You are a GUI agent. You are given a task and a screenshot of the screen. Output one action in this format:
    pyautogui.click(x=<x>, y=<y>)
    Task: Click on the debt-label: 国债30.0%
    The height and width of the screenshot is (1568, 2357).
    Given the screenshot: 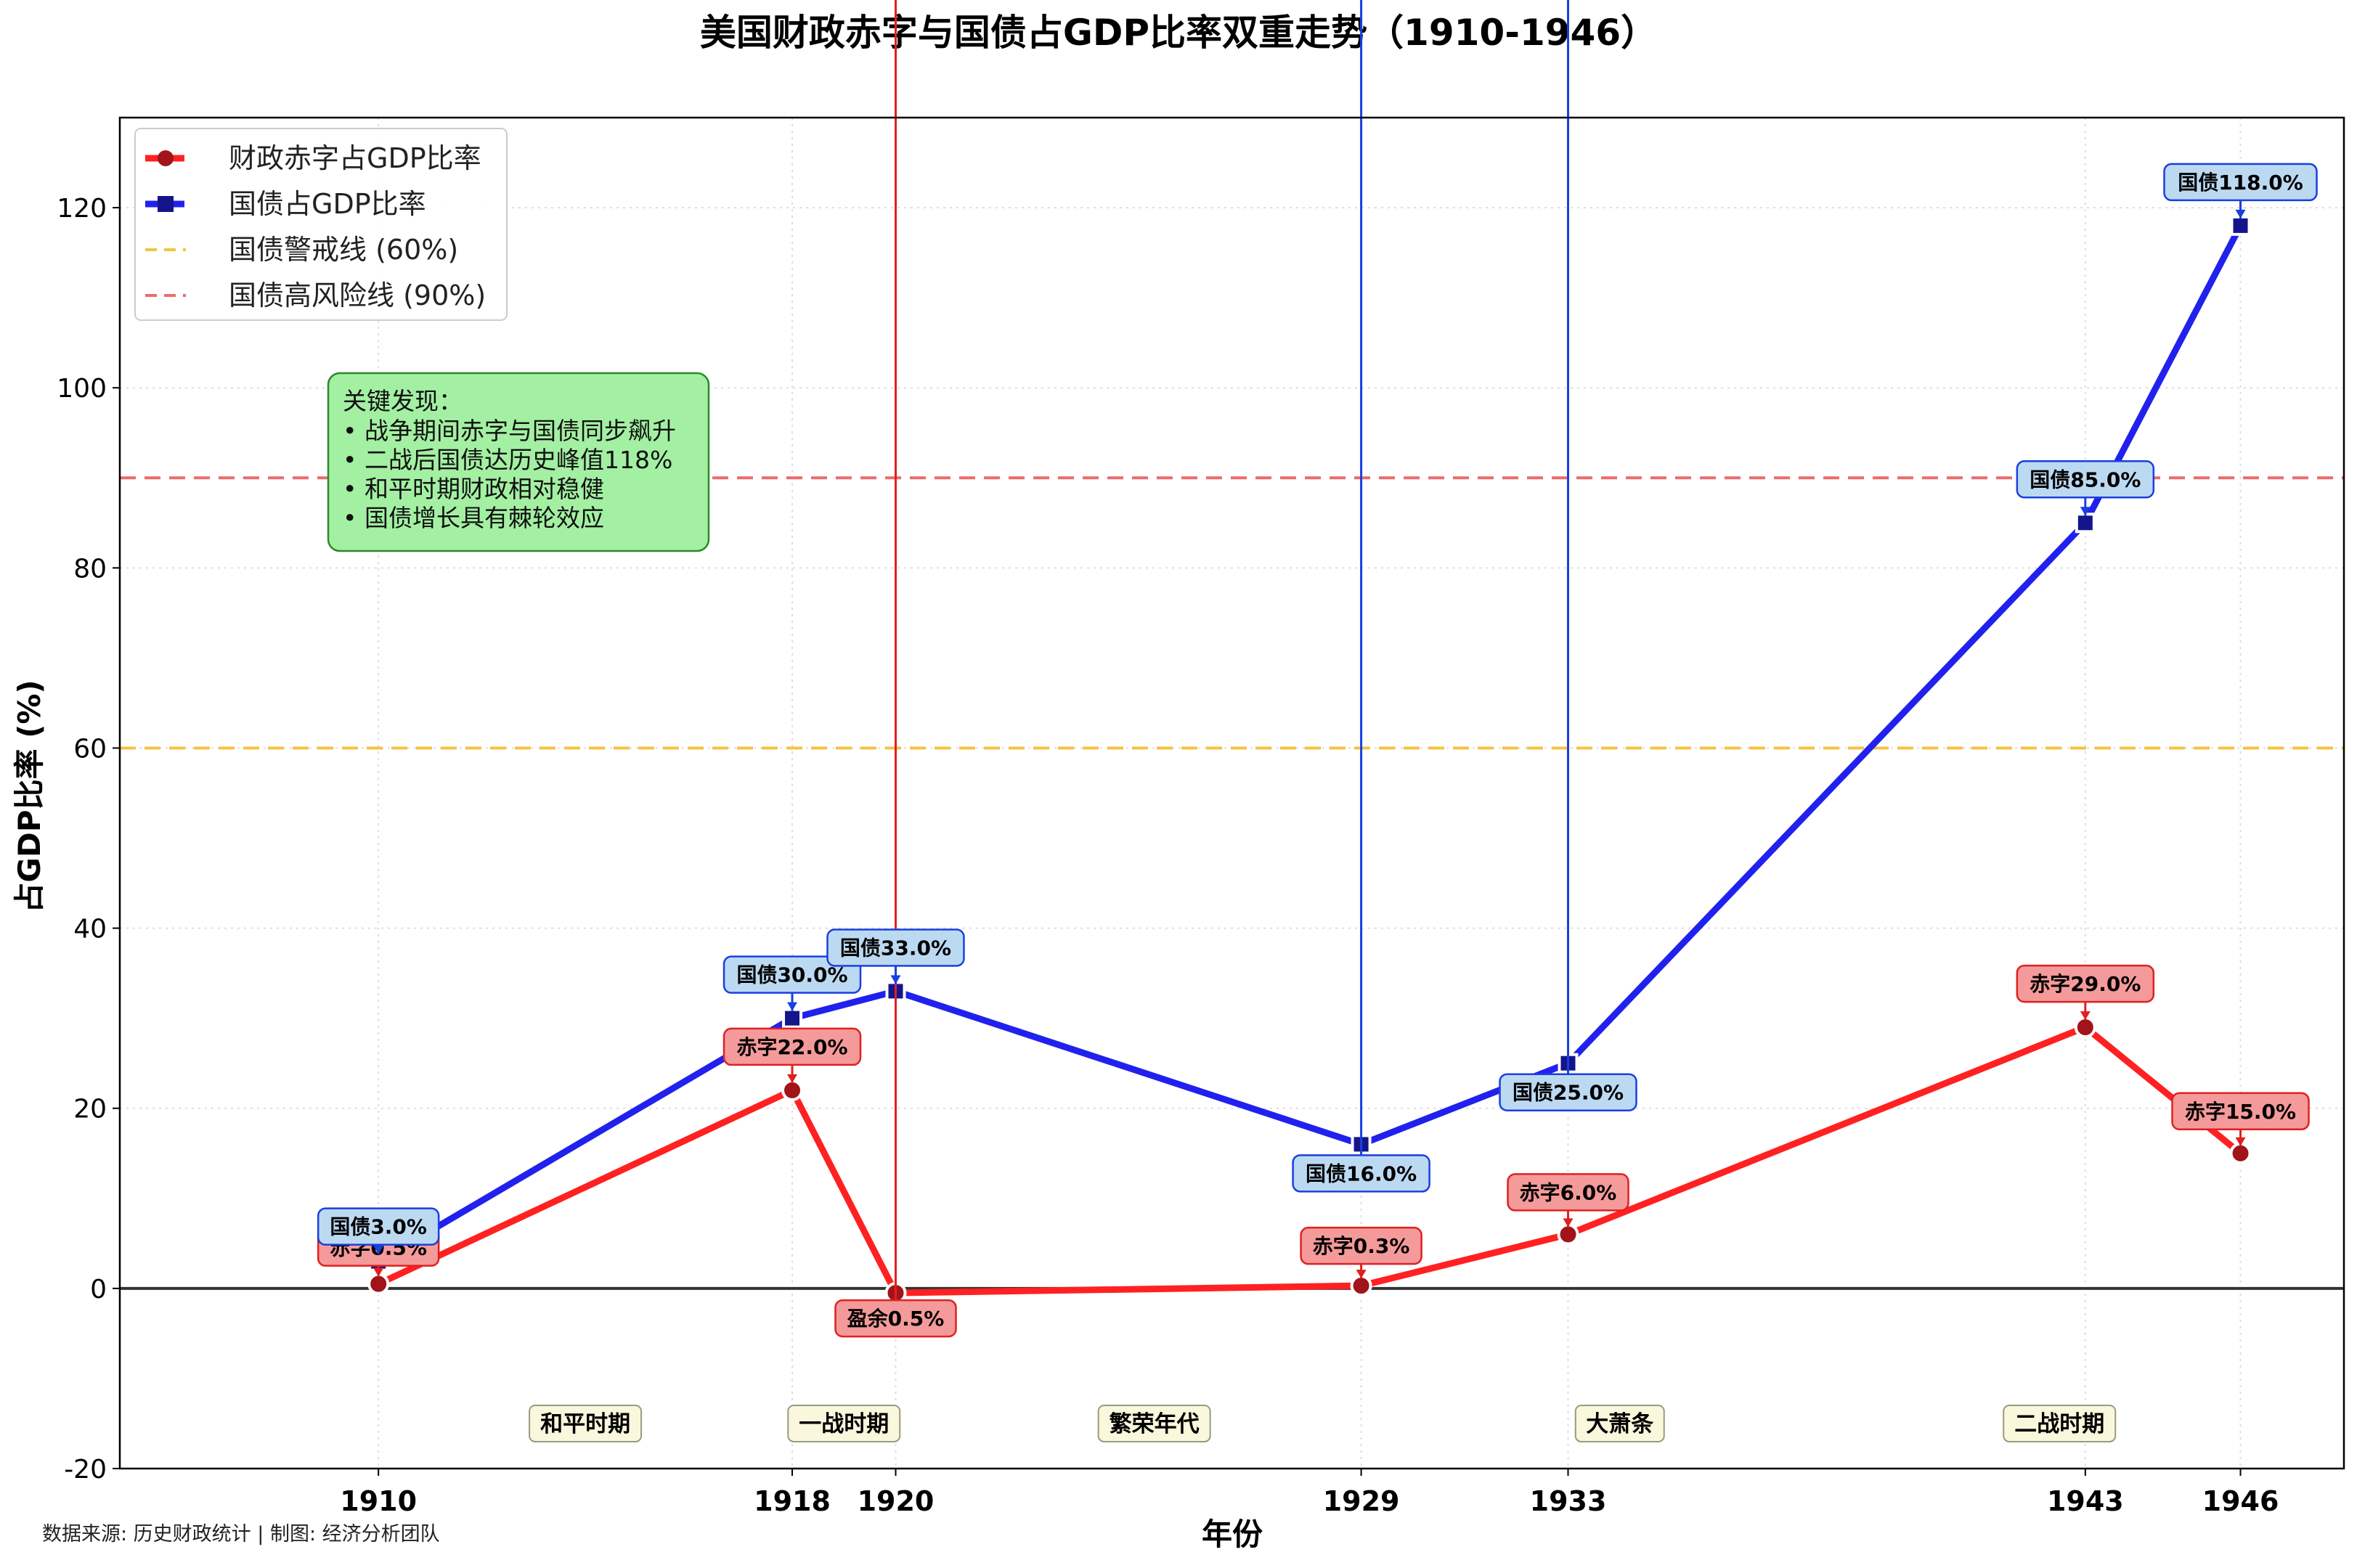 What is the action you would take?
    pyautogui.click(x=792, y=975)
    